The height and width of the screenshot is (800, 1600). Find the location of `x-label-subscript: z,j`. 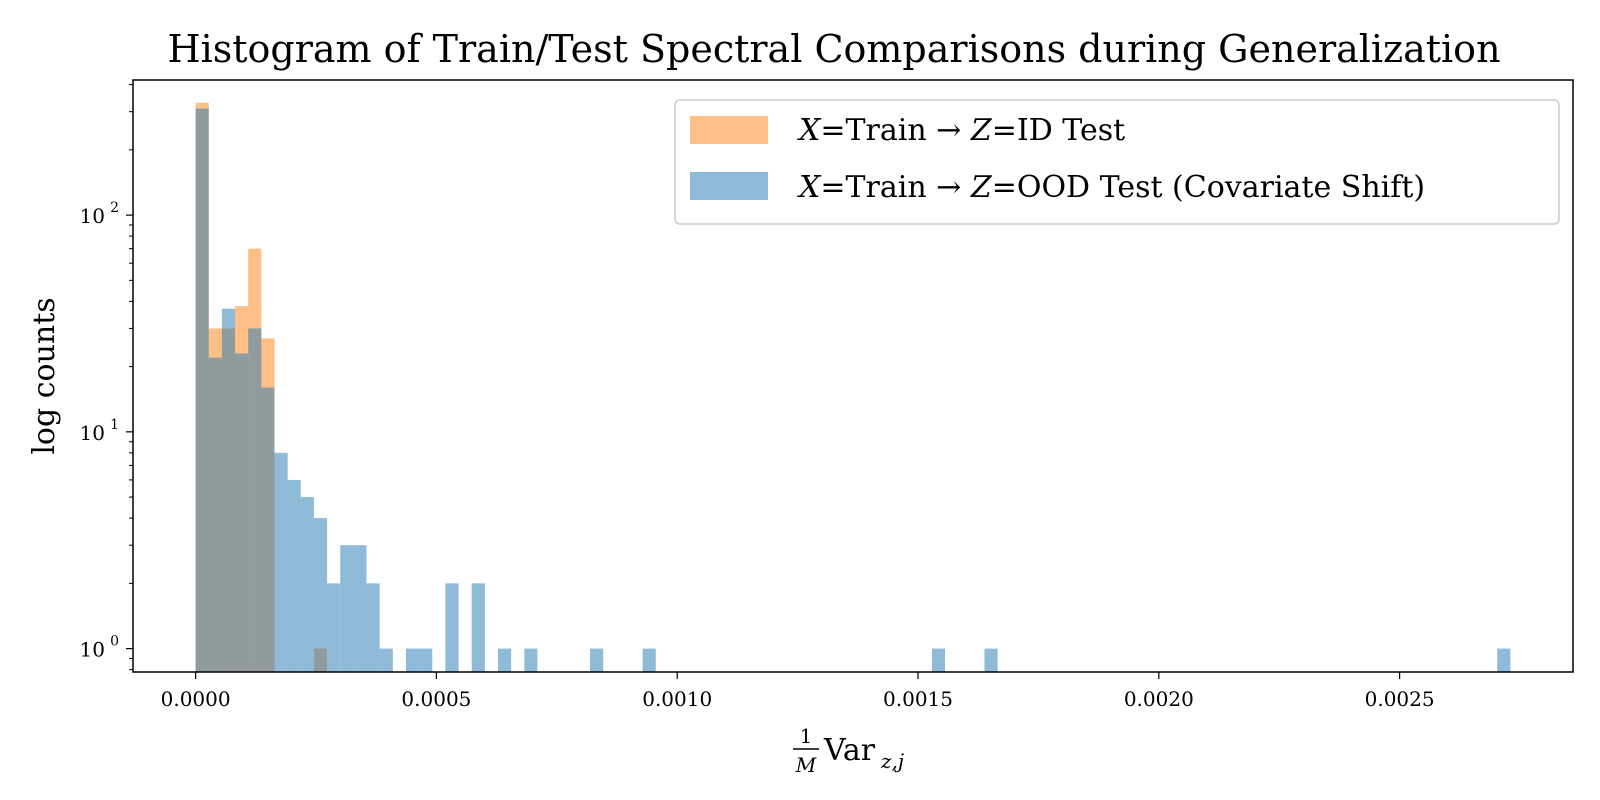

x-label-subscript: z,j is located at coordinates (892, 761).